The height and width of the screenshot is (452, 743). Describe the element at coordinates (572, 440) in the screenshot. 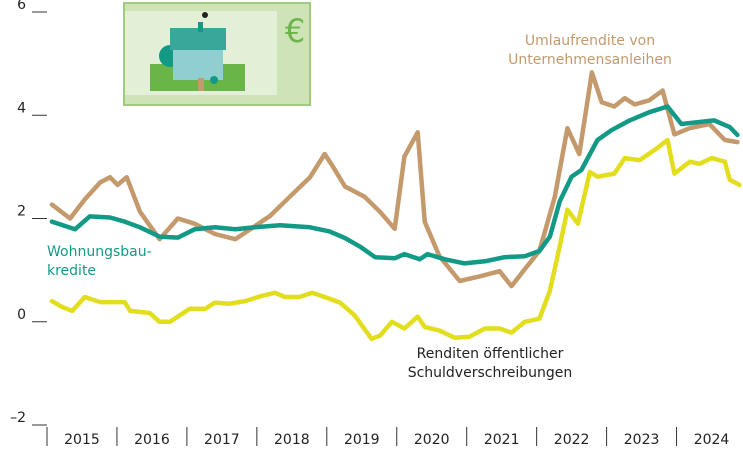

I see `x-tick-label: 2022` at that location.